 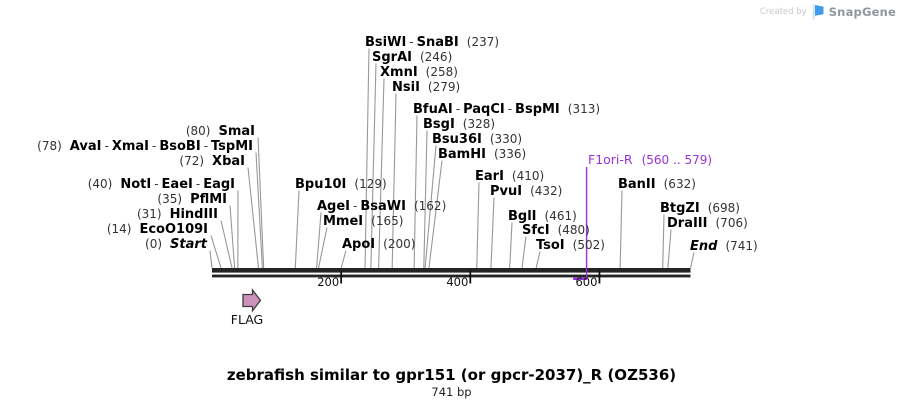 What do you see at coordinates (669, 249) in the screenshot?
I see `leader-line-draiii` at bounding box center [669, 249].